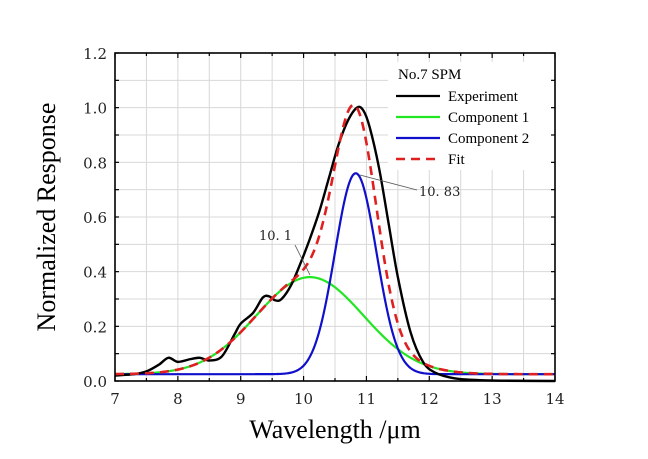  What do you see at coordinates (95, 382) in the screenshot?
I see `y-tick-label: 0.0` at bounding box center [95, 382].